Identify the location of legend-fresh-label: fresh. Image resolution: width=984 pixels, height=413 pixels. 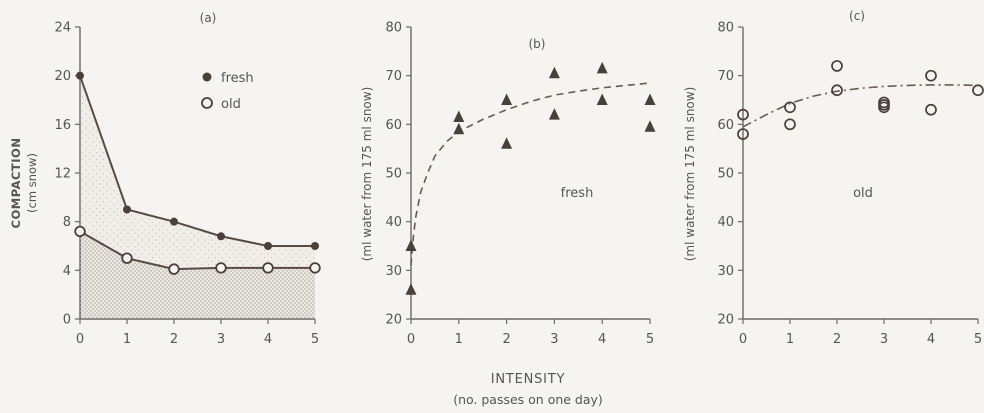
(237, 78).